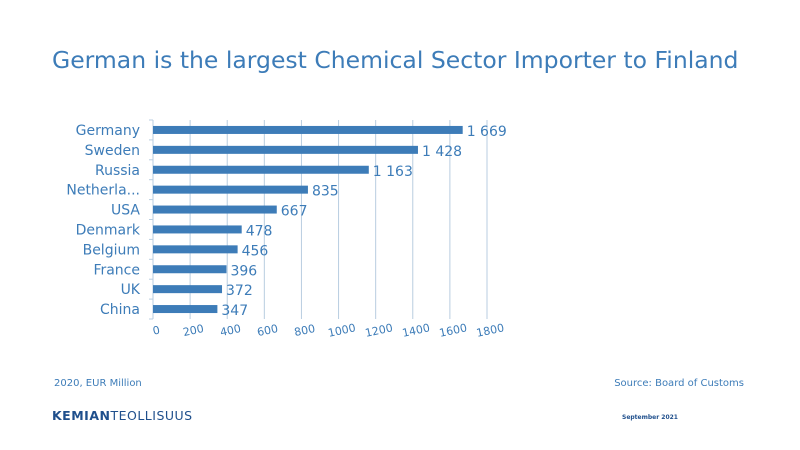 The height and width of the screenshot is (450, 800). I want to click on category-label: Denmark, so click(108, 230).